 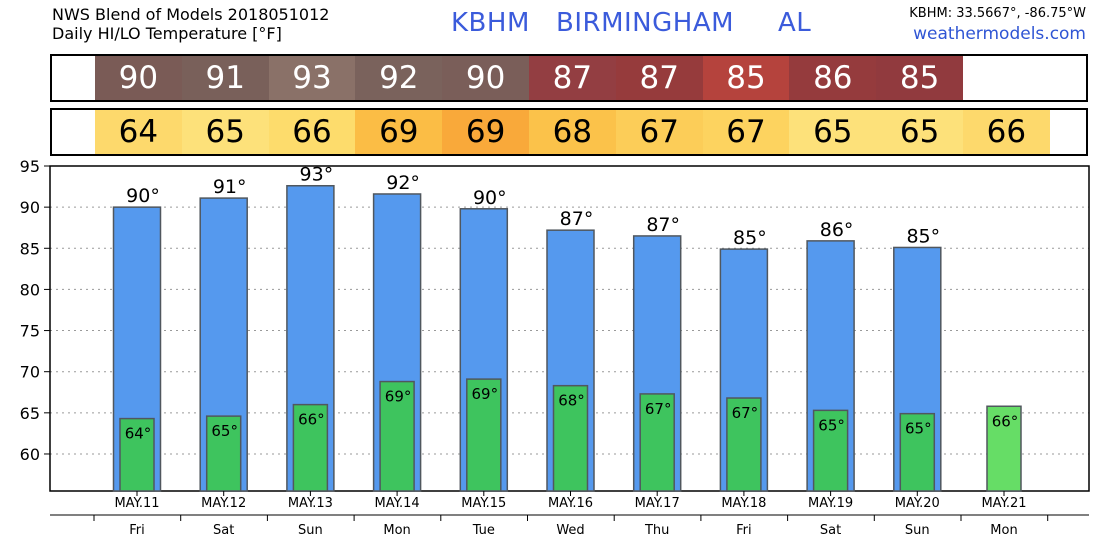 I want to click on low-temperature-strip: 64 65 66 69 69 68 67 67 65 65 66, so click(x=569, y=132).